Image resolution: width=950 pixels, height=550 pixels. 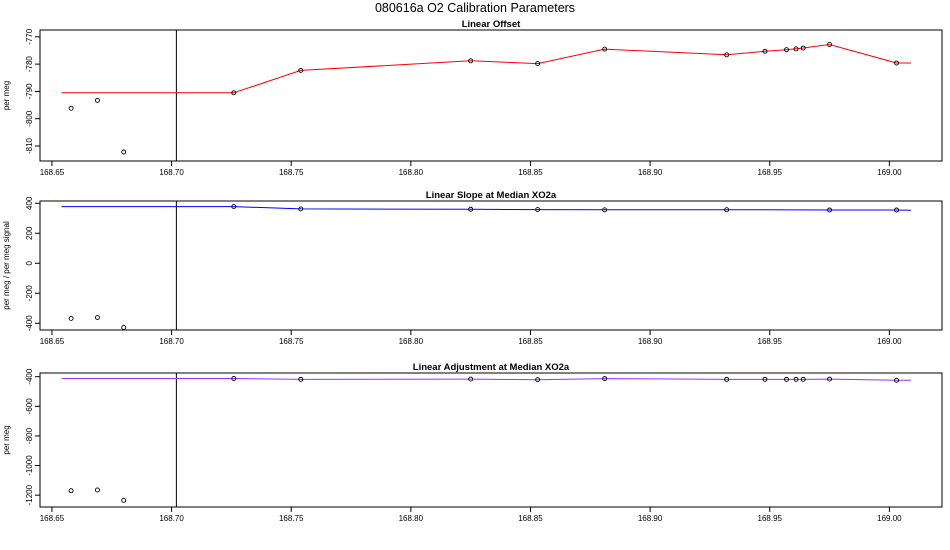 What do you see at coordinates (475, 8) in the screenshot?
I see `main-title: 080616a O2 Calibration Parameters` at bounding box center [475, 8].